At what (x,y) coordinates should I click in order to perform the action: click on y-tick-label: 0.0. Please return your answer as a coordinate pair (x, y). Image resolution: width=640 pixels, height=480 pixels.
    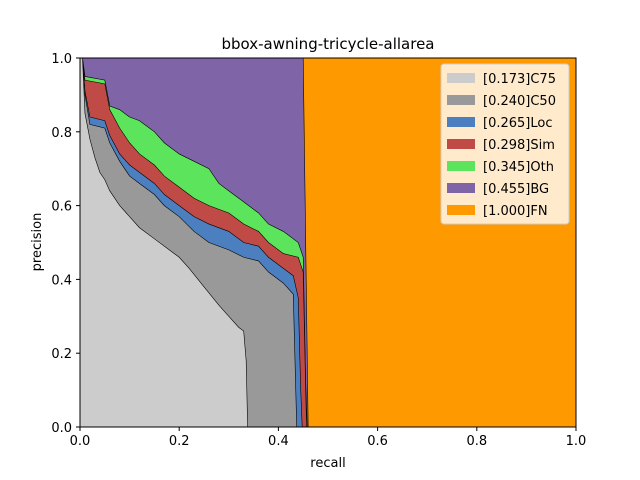
    Looking at the image, I should click on (61, 428).